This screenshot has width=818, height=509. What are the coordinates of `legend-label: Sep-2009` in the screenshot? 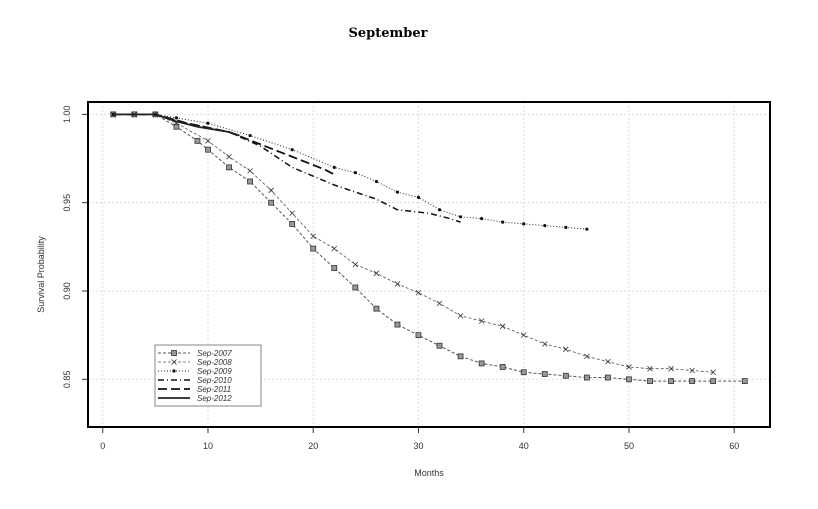 It's located at (214, 371).